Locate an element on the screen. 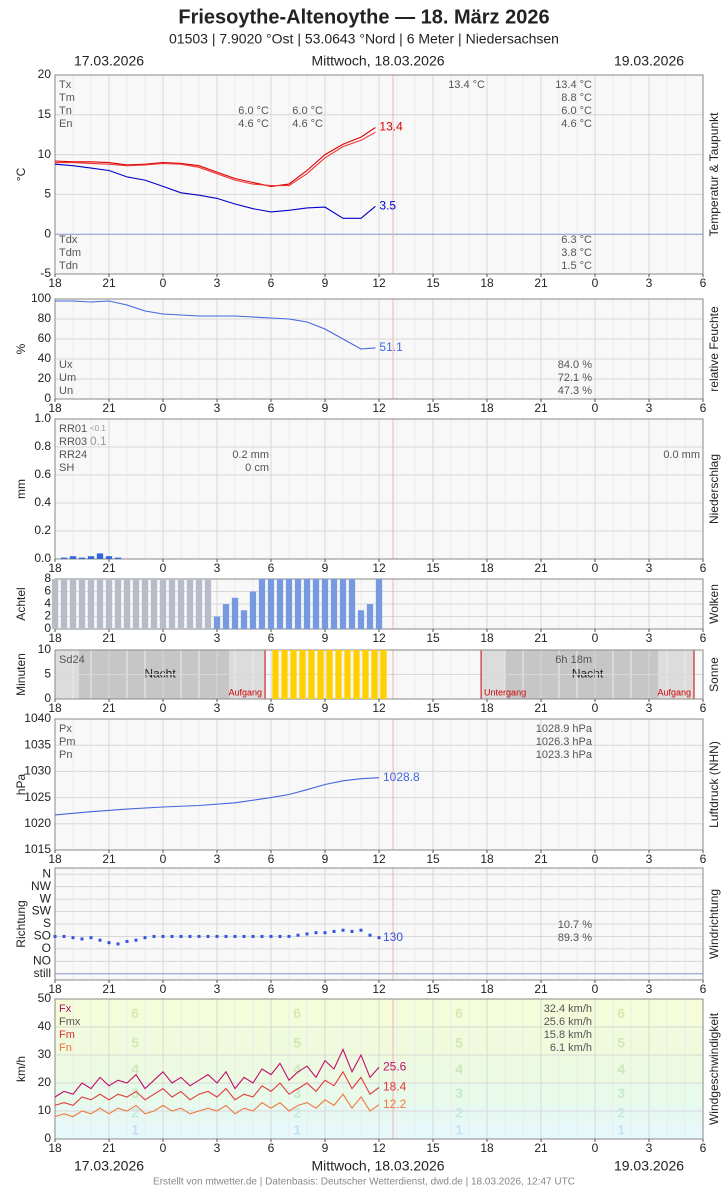 The height and width of the screenshot is (1190, 728). stat-value: 8.8 °C is located at coordinates (576, 98).